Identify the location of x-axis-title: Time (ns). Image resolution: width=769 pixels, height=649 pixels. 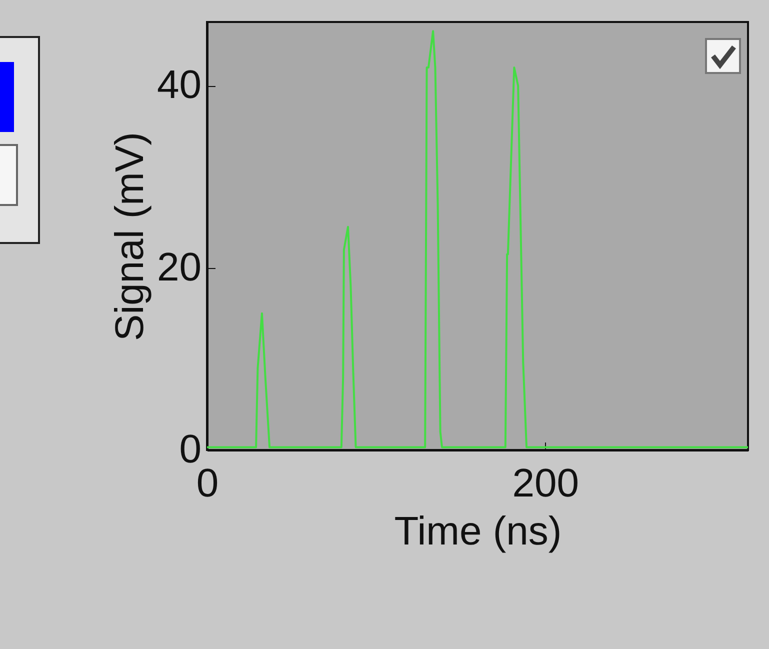
(478, 532).